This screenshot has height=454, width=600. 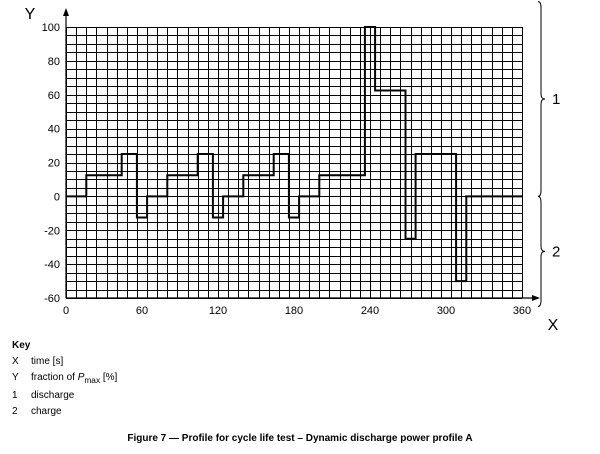 I want to click on key-text: charge, so click(x=46, y=411).